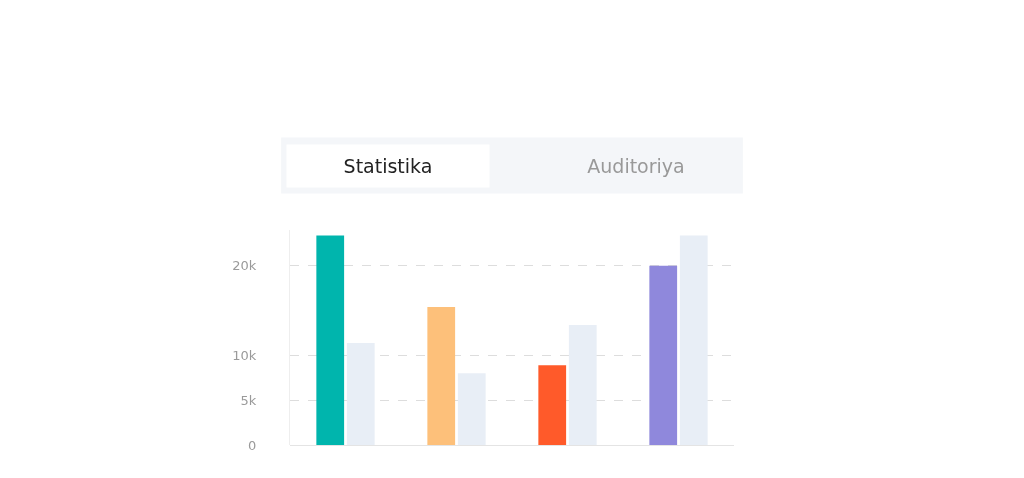  What do you see at coordinates (636, 166) in the screenshot?
I see `text: Auditoriya` at bounding box center [636, 166].